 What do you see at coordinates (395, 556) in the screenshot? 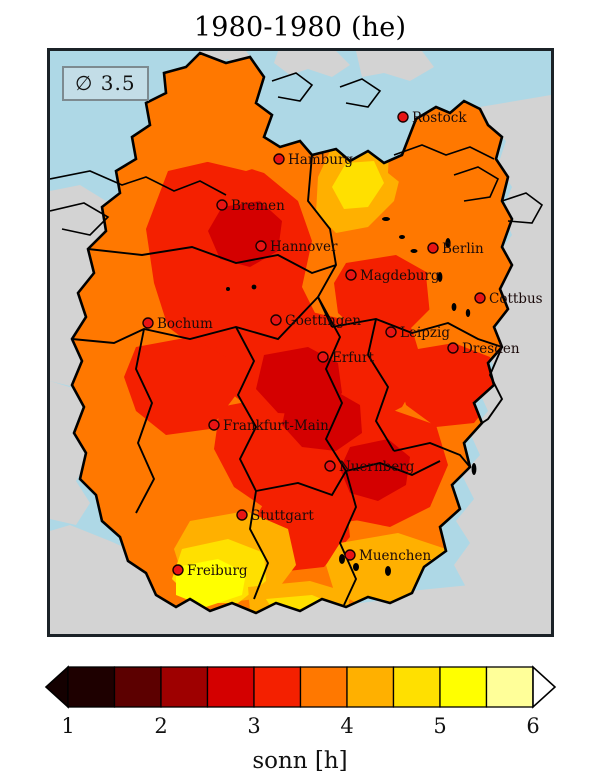
I see `station-label: Muenchen` at bounding box center [395, 556].